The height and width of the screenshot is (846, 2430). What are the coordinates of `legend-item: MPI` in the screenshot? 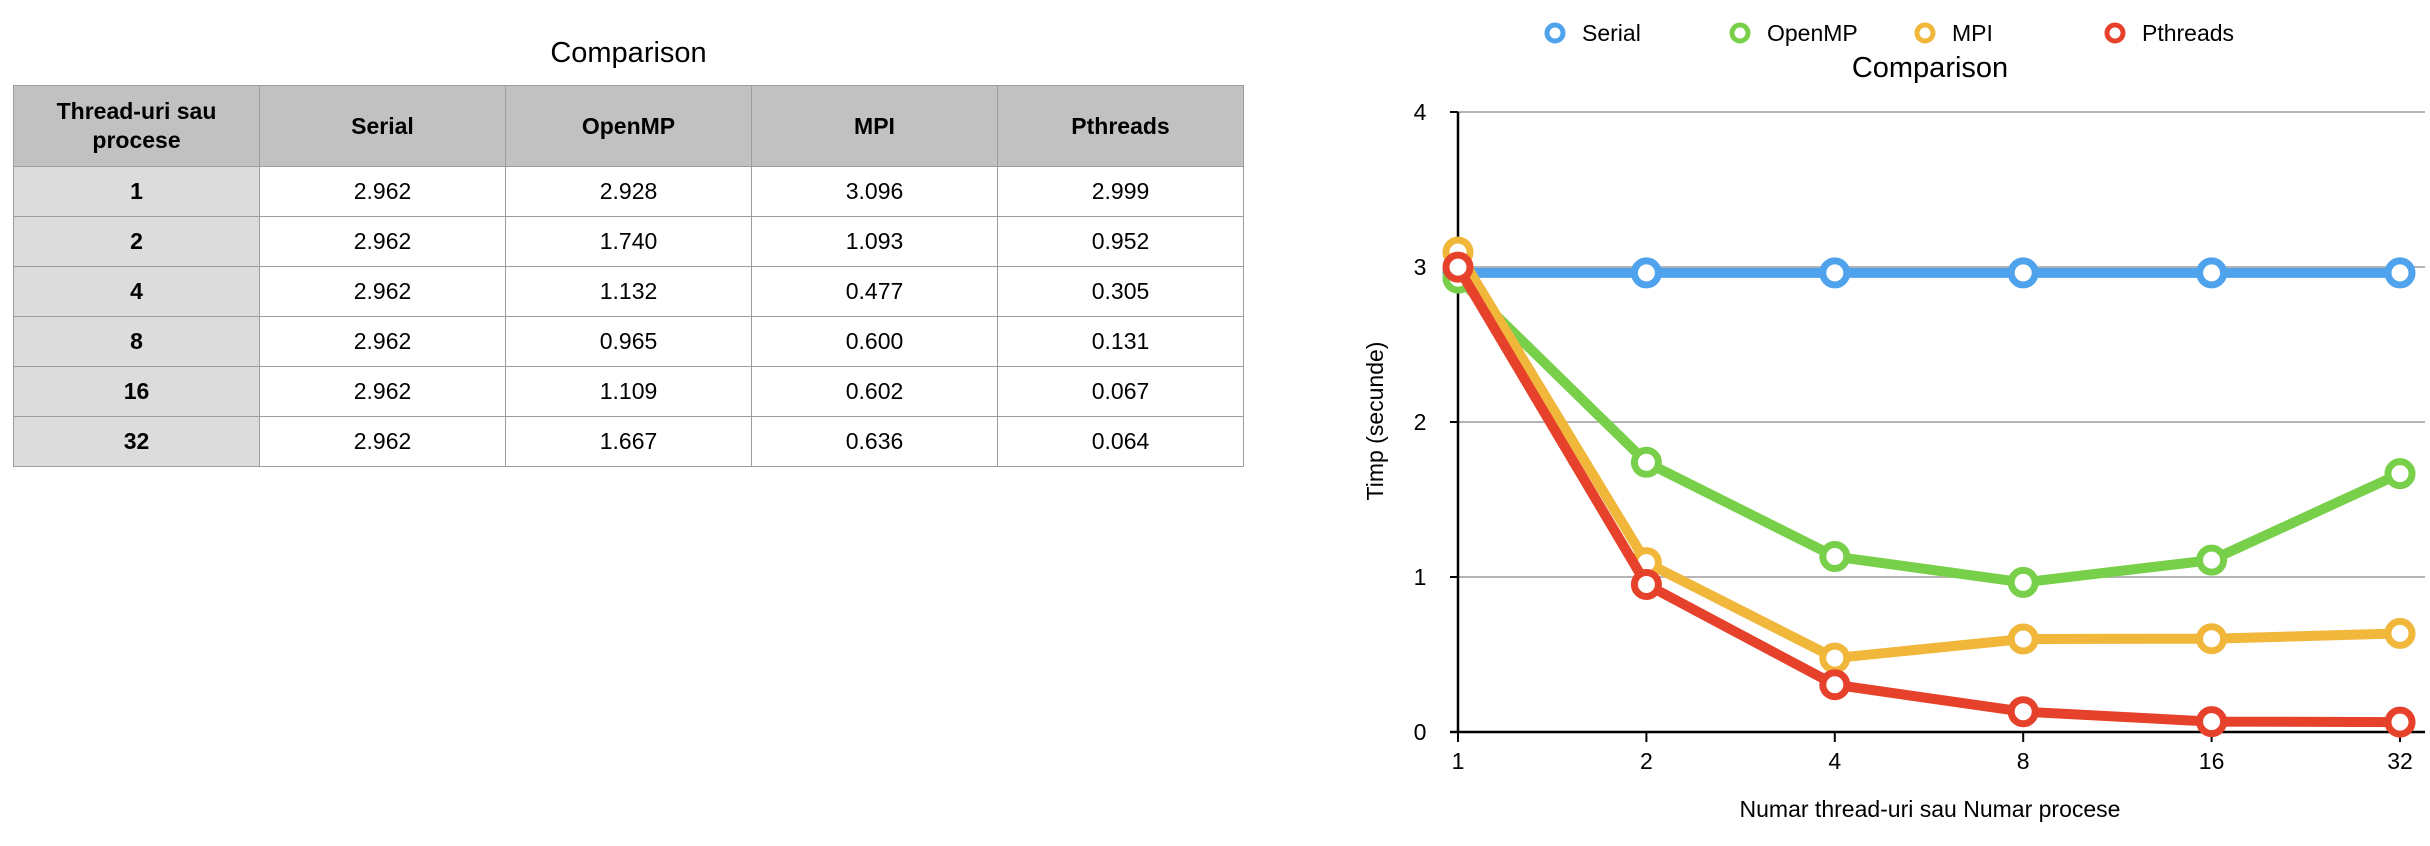 It's located at (1953, 33).